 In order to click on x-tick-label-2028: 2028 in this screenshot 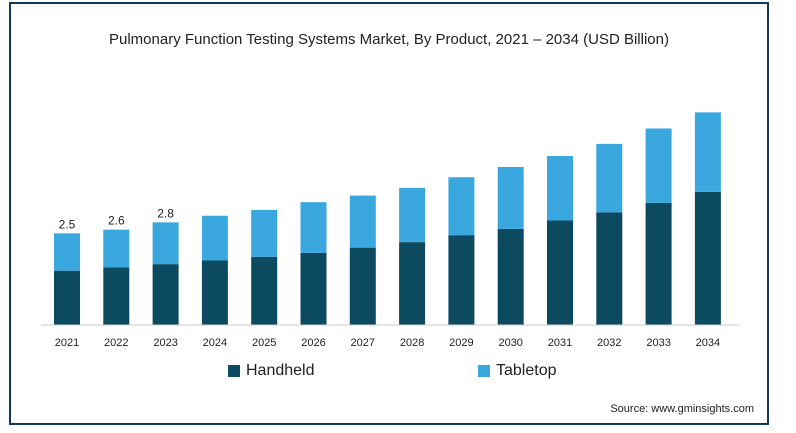, I will do `click(412, 343)`.